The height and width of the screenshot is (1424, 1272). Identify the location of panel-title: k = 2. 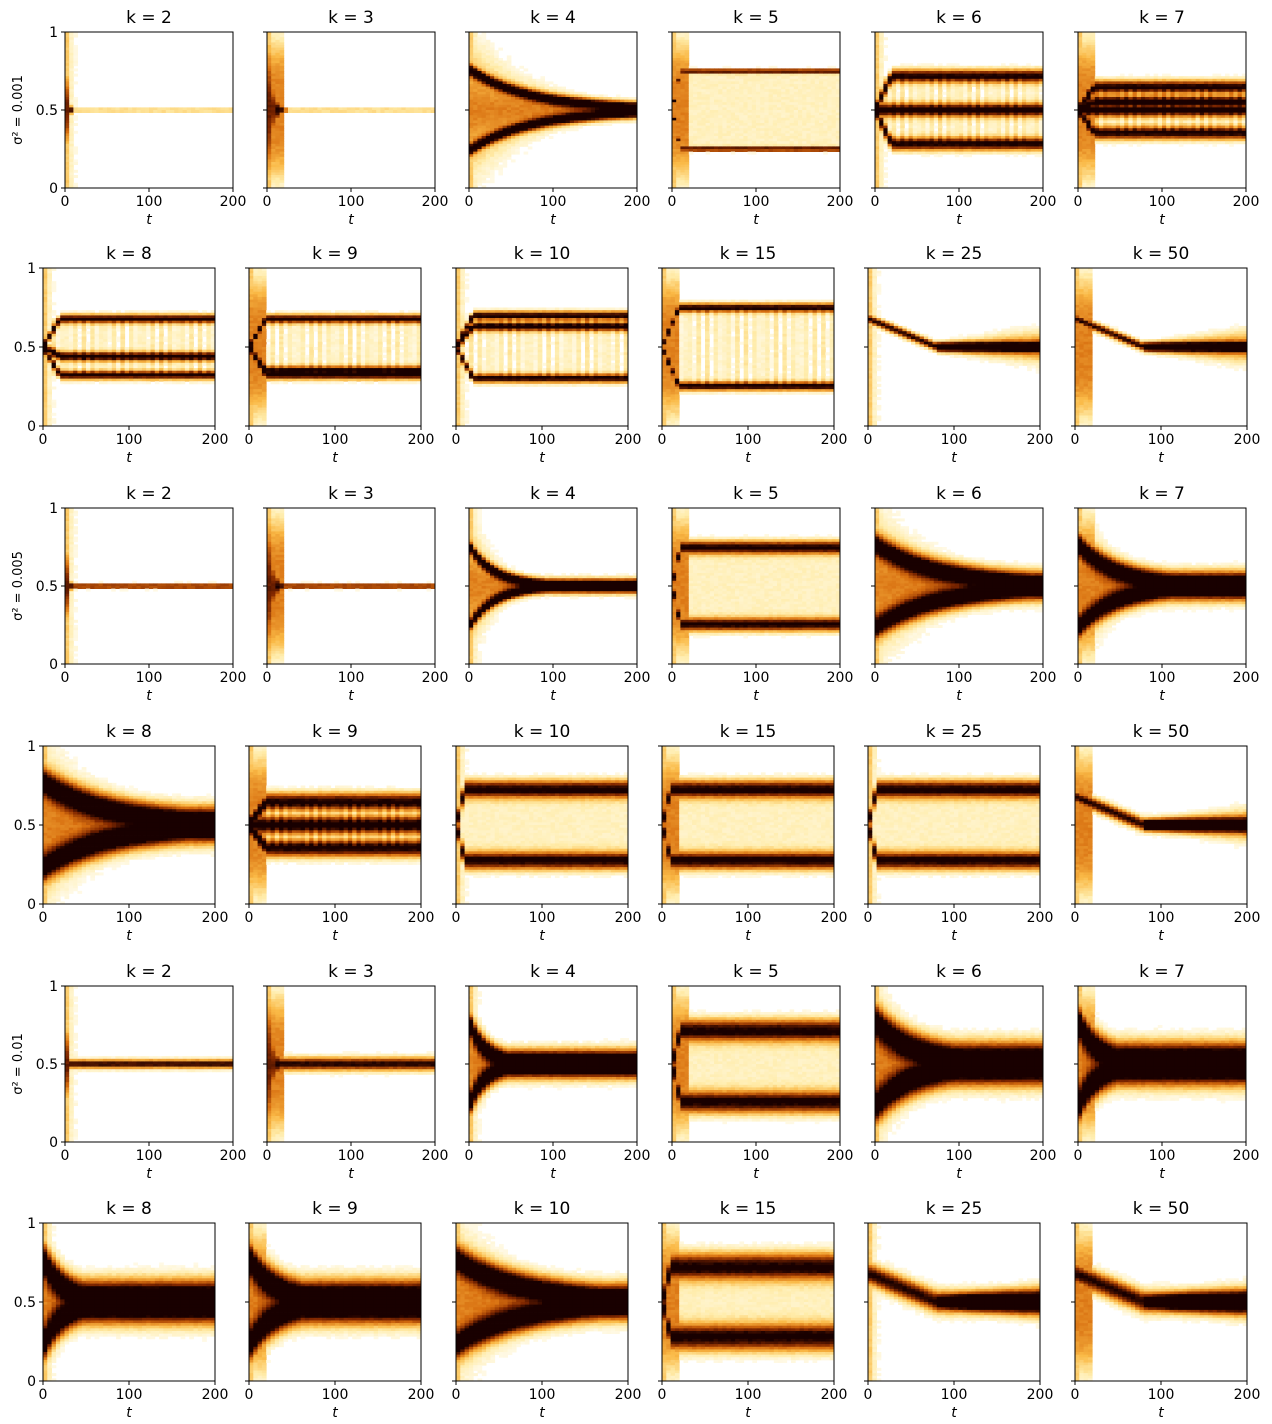
(149, 18).